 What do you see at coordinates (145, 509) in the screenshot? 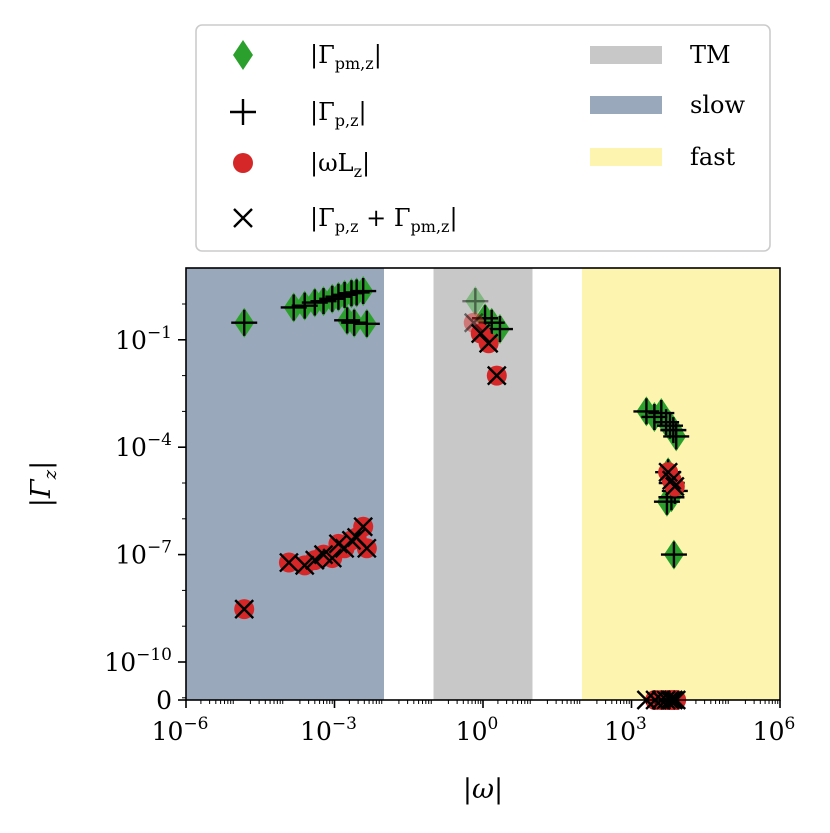
I see `y-axis-ticks: 0 10⁻¹⁰ 10⁻⁷ 10⁻⁴ 10⁻¹` at bounding box center [145, 509].